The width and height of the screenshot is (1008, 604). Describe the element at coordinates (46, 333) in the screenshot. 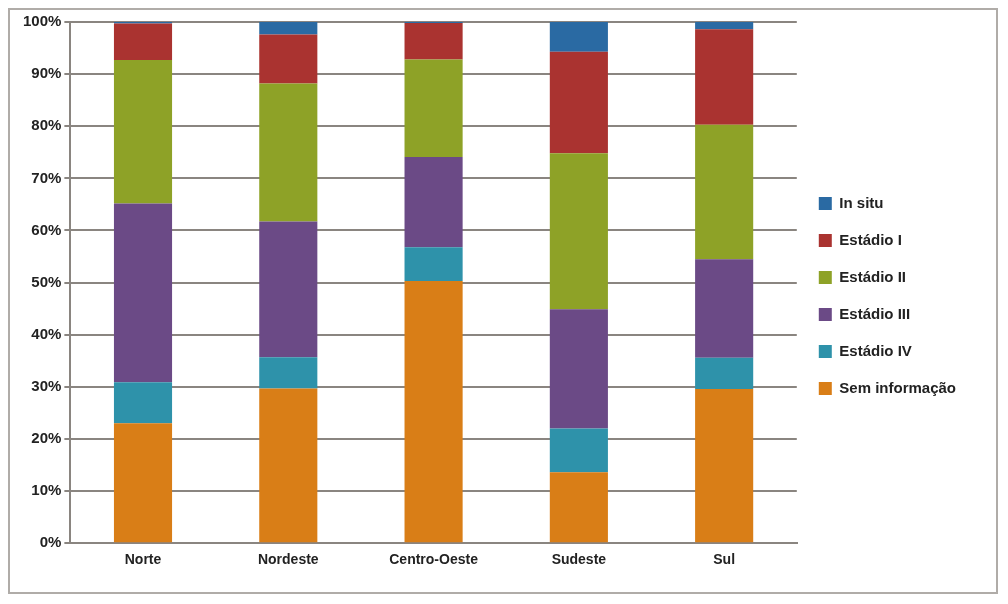

I see `y-tick-label: 40%` at that location.